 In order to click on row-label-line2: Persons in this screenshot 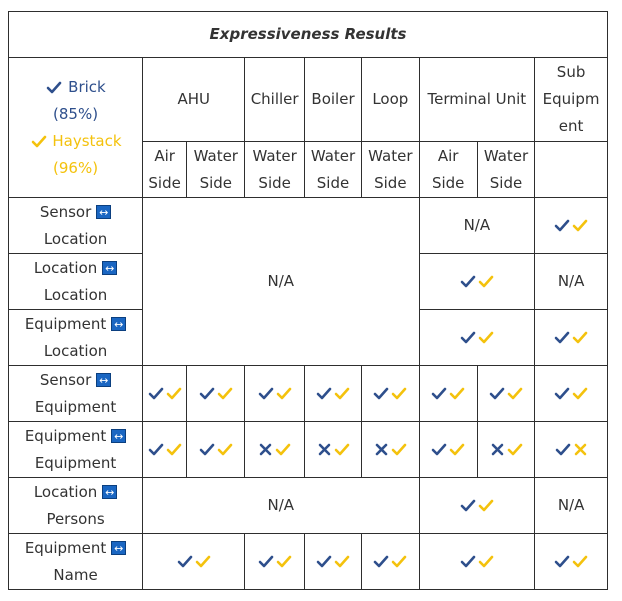, I will do `click(75, 518)`.